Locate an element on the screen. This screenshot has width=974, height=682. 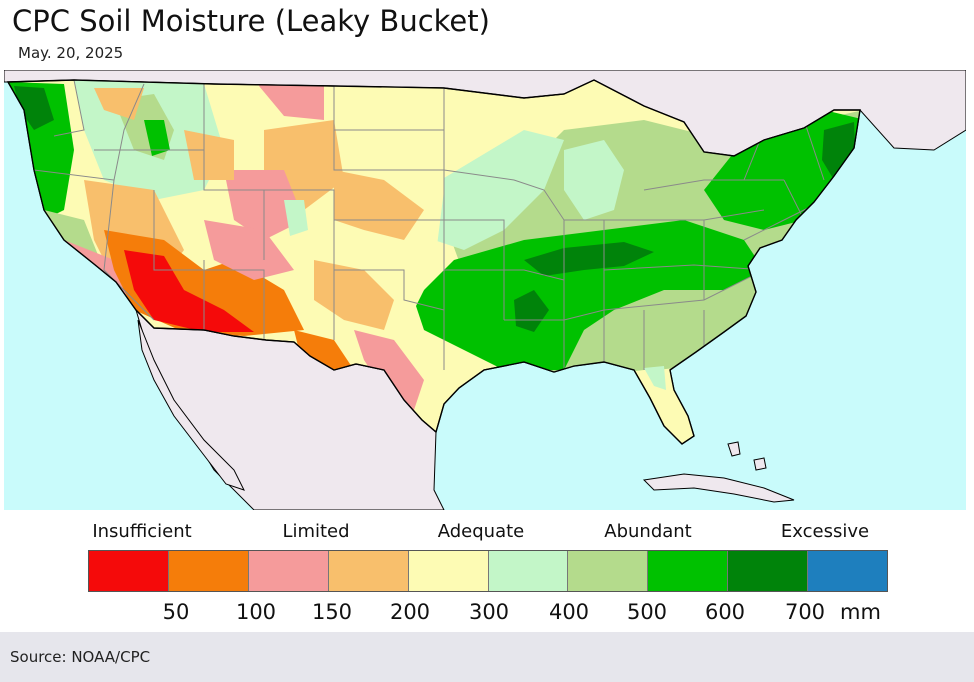
legend-tick: 100 is located at coordinates (256, 612).